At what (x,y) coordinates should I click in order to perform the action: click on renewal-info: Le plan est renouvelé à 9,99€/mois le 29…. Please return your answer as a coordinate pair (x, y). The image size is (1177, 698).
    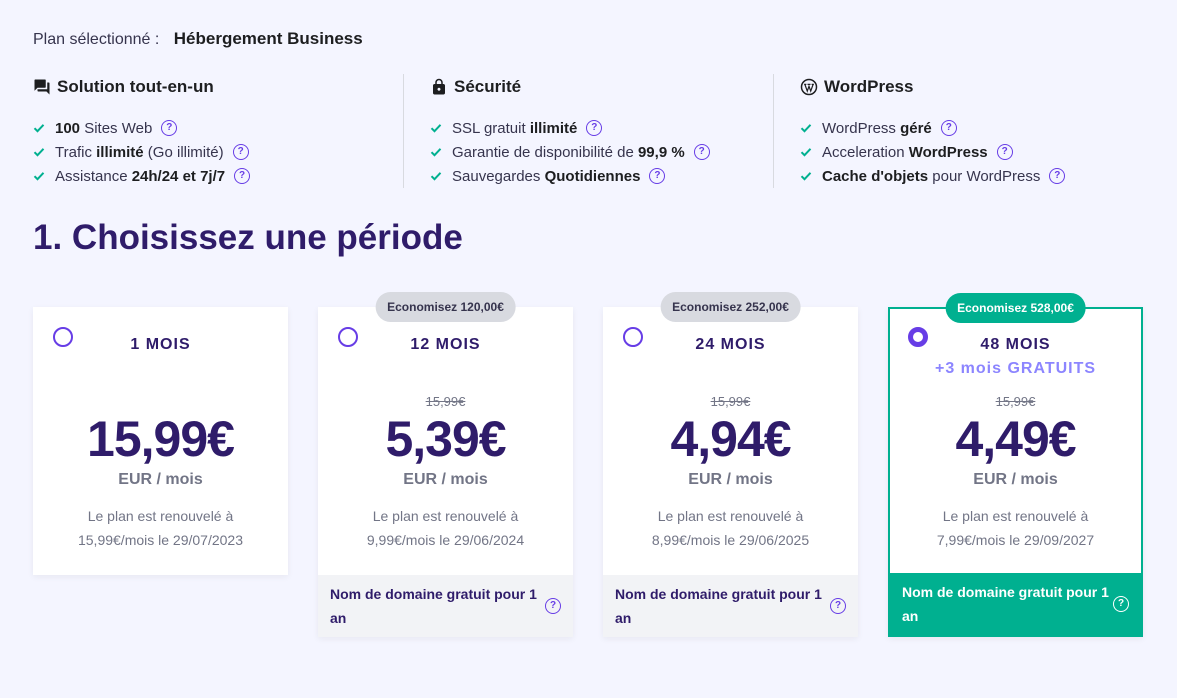
    Looking at the image, I should click on (445, 528).